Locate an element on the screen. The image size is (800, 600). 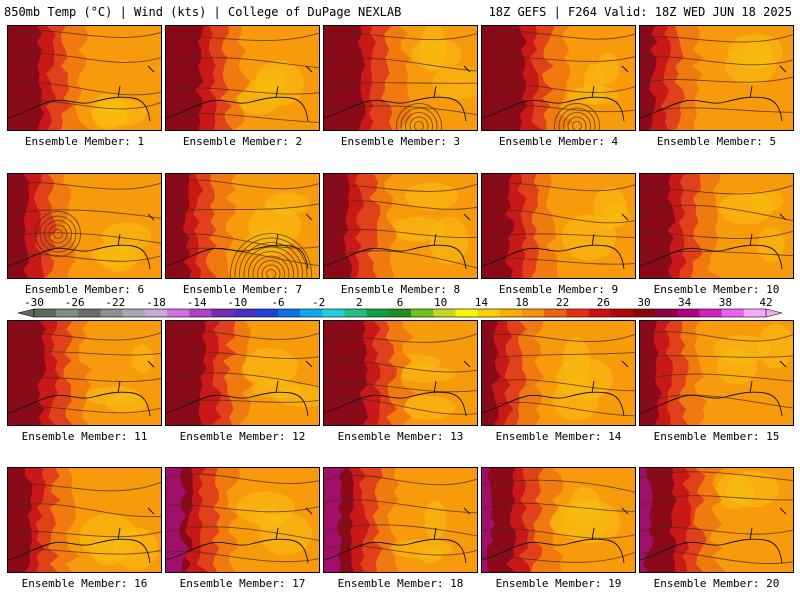
member-label: Ensemble Member: 8 is located at coordinates (400, 289).